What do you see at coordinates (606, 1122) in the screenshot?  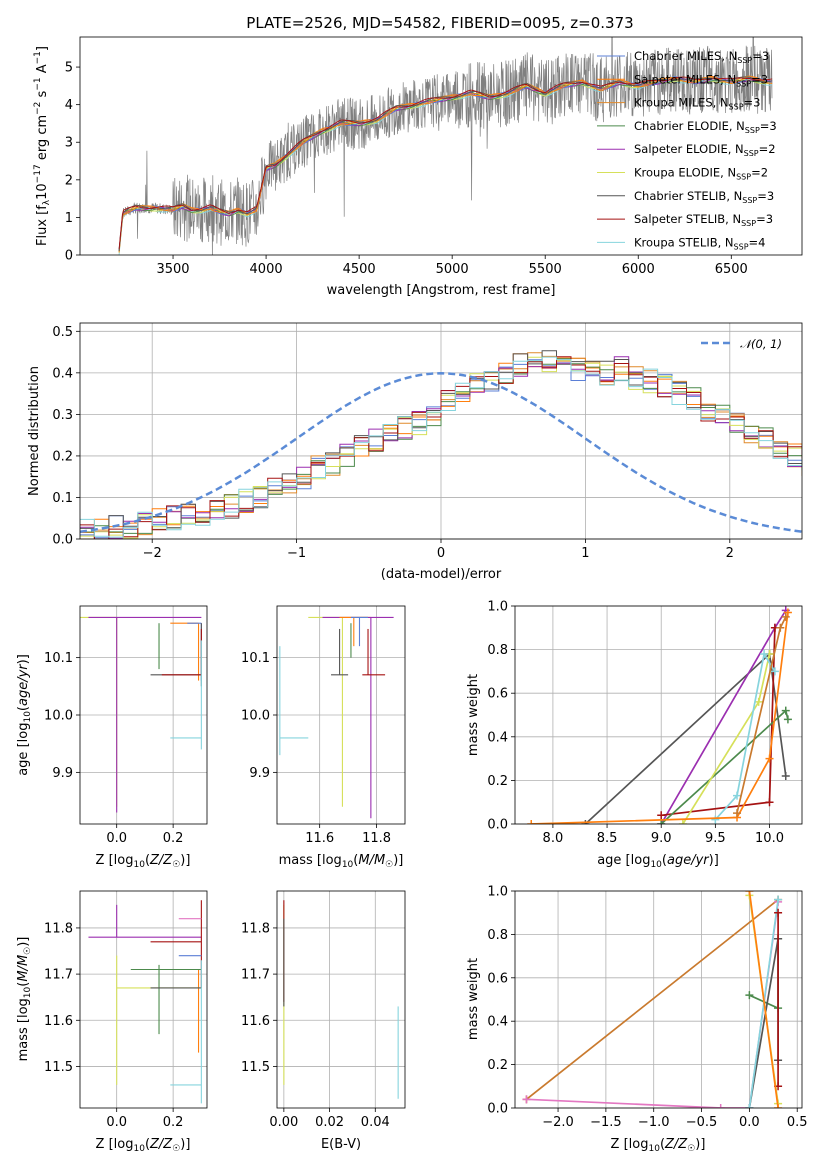 I see `x-tick-label: −1.5` at bounding box center [606, 1122].